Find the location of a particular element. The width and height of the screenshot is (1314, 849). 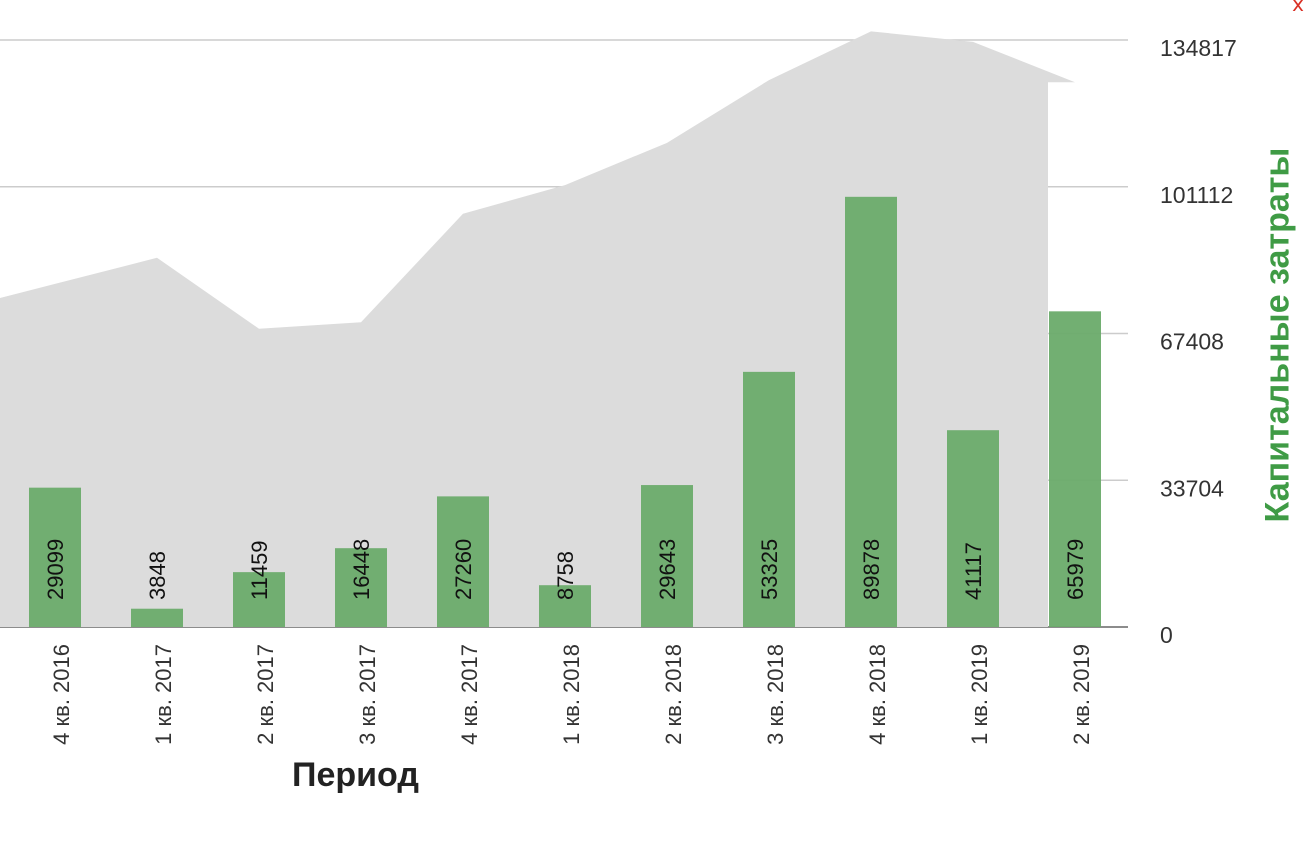

y-axis-ticks: 0 33704 67408 101112 134817 is located at coordinates (1198, 341).